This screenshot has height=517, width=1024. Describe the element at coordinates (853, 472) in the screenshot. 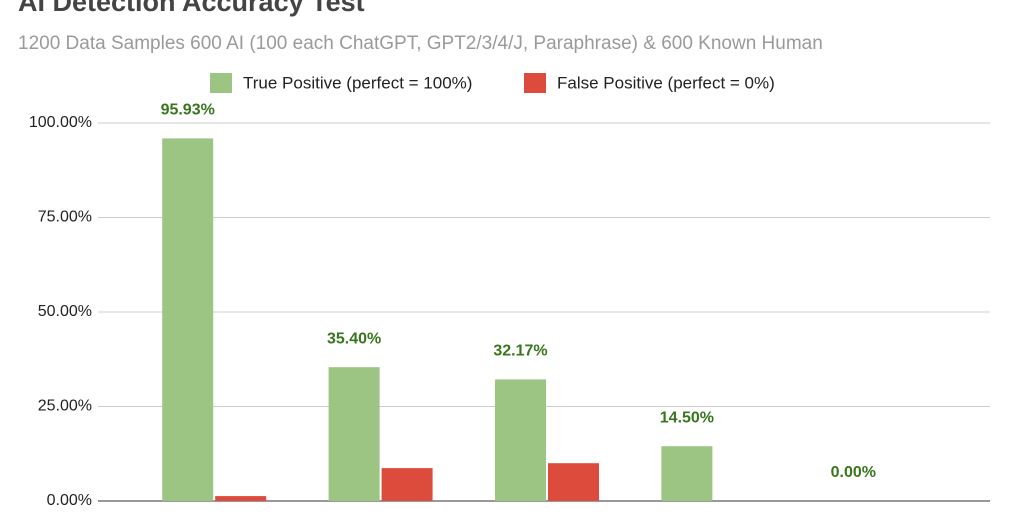

I see `data-label: 0.00%` at that location.